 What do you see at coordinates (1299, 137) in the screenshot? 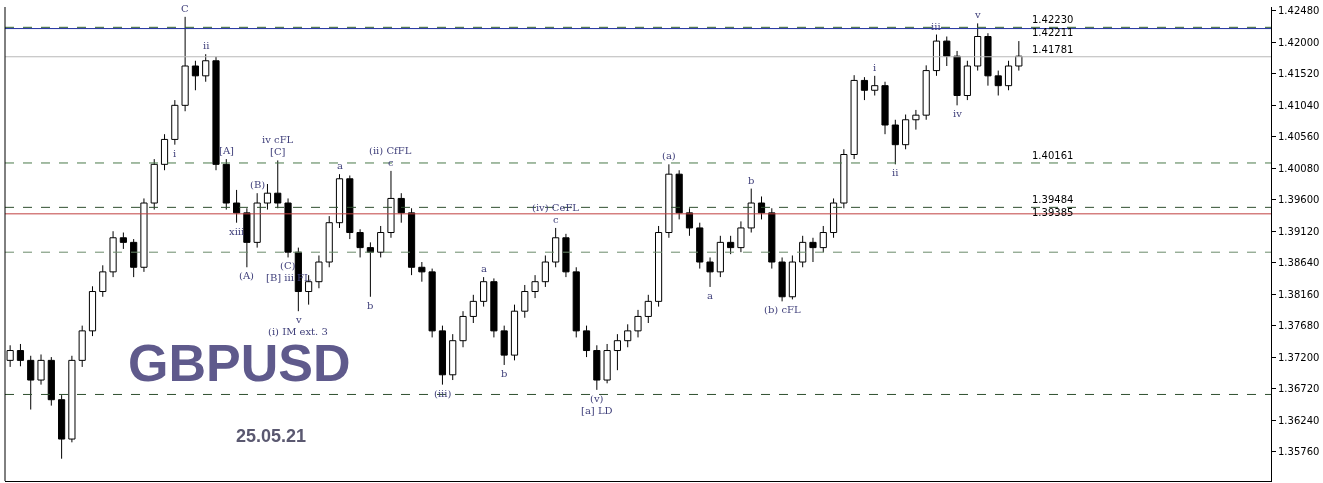
I see `y-tick-label: 1.40560` at bounding box center [1299, 137].